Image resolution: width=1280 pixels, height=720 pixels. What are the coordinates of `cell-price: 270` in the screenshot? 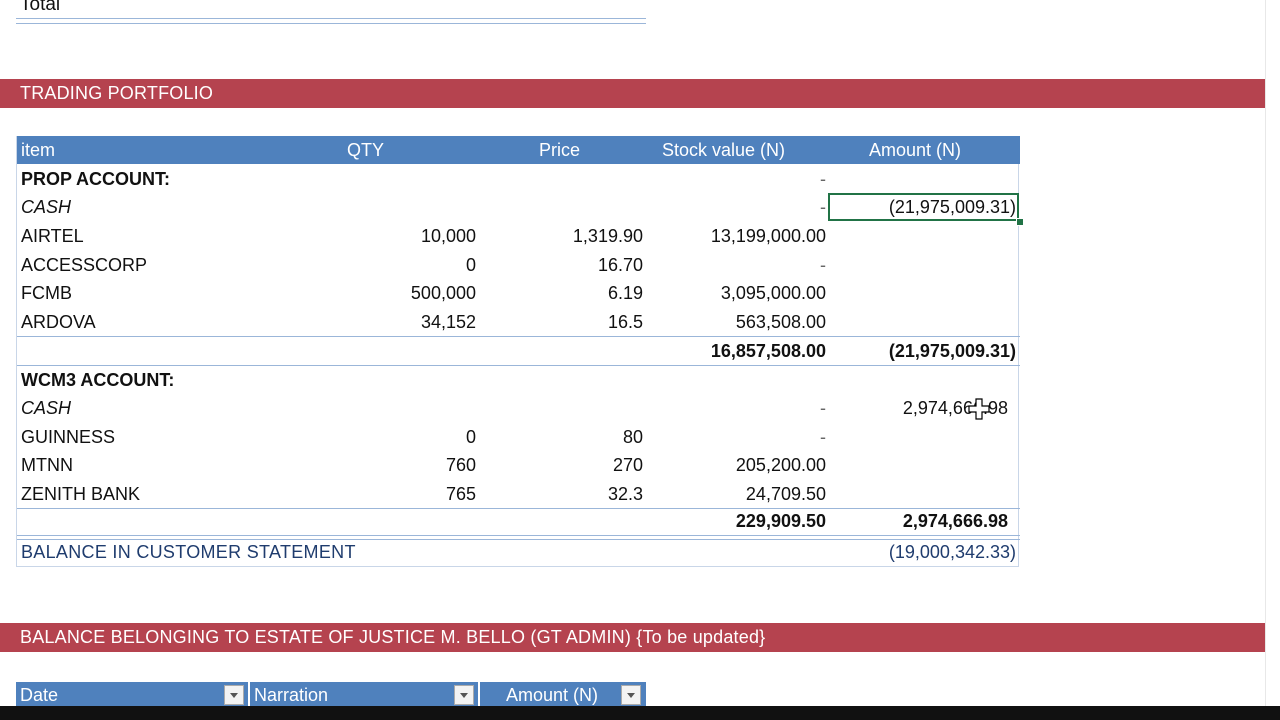 It's located at (627, 465).